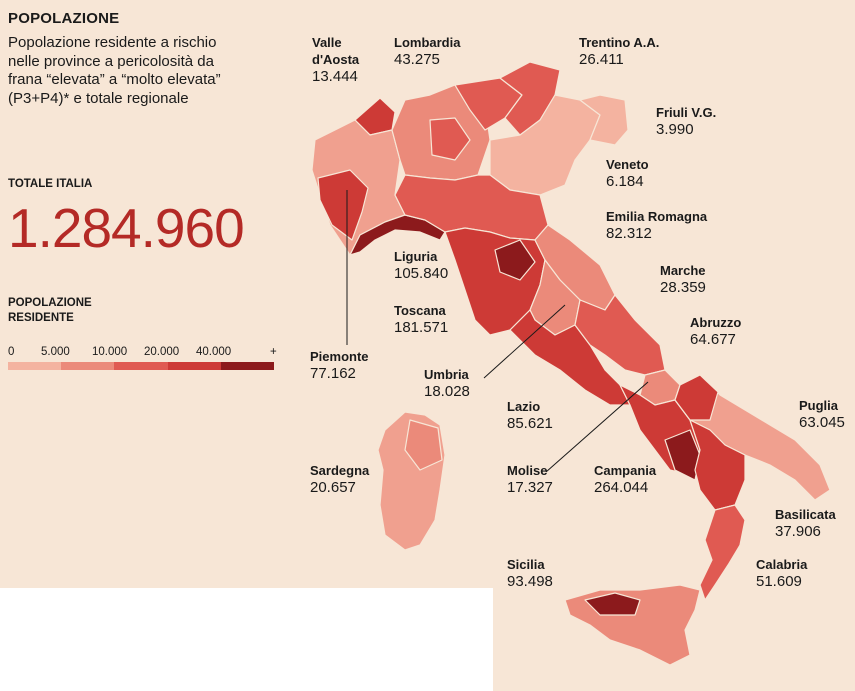  Describe the element at coordinates (683, 279) in the screenshot. I see `label-marche: Marche 28.359` at that location.